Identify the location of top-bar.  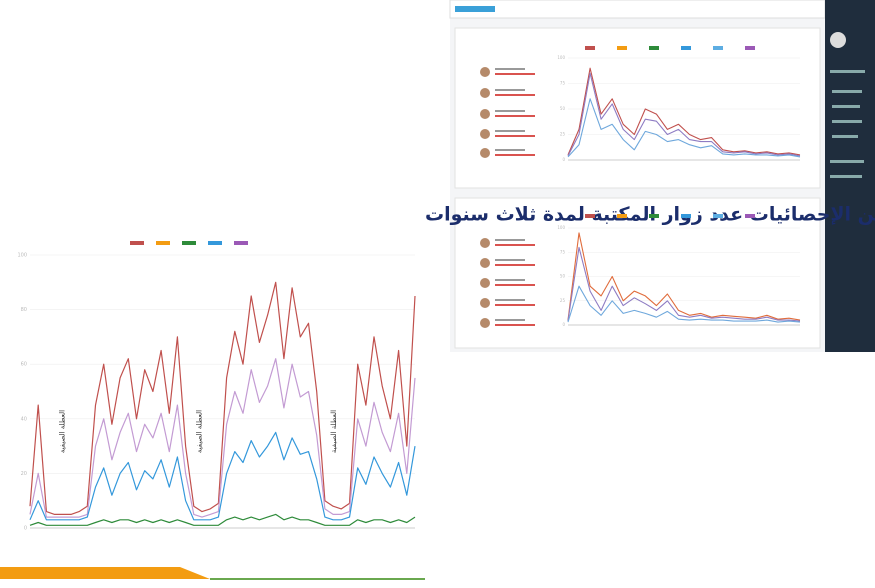
(637, 9).